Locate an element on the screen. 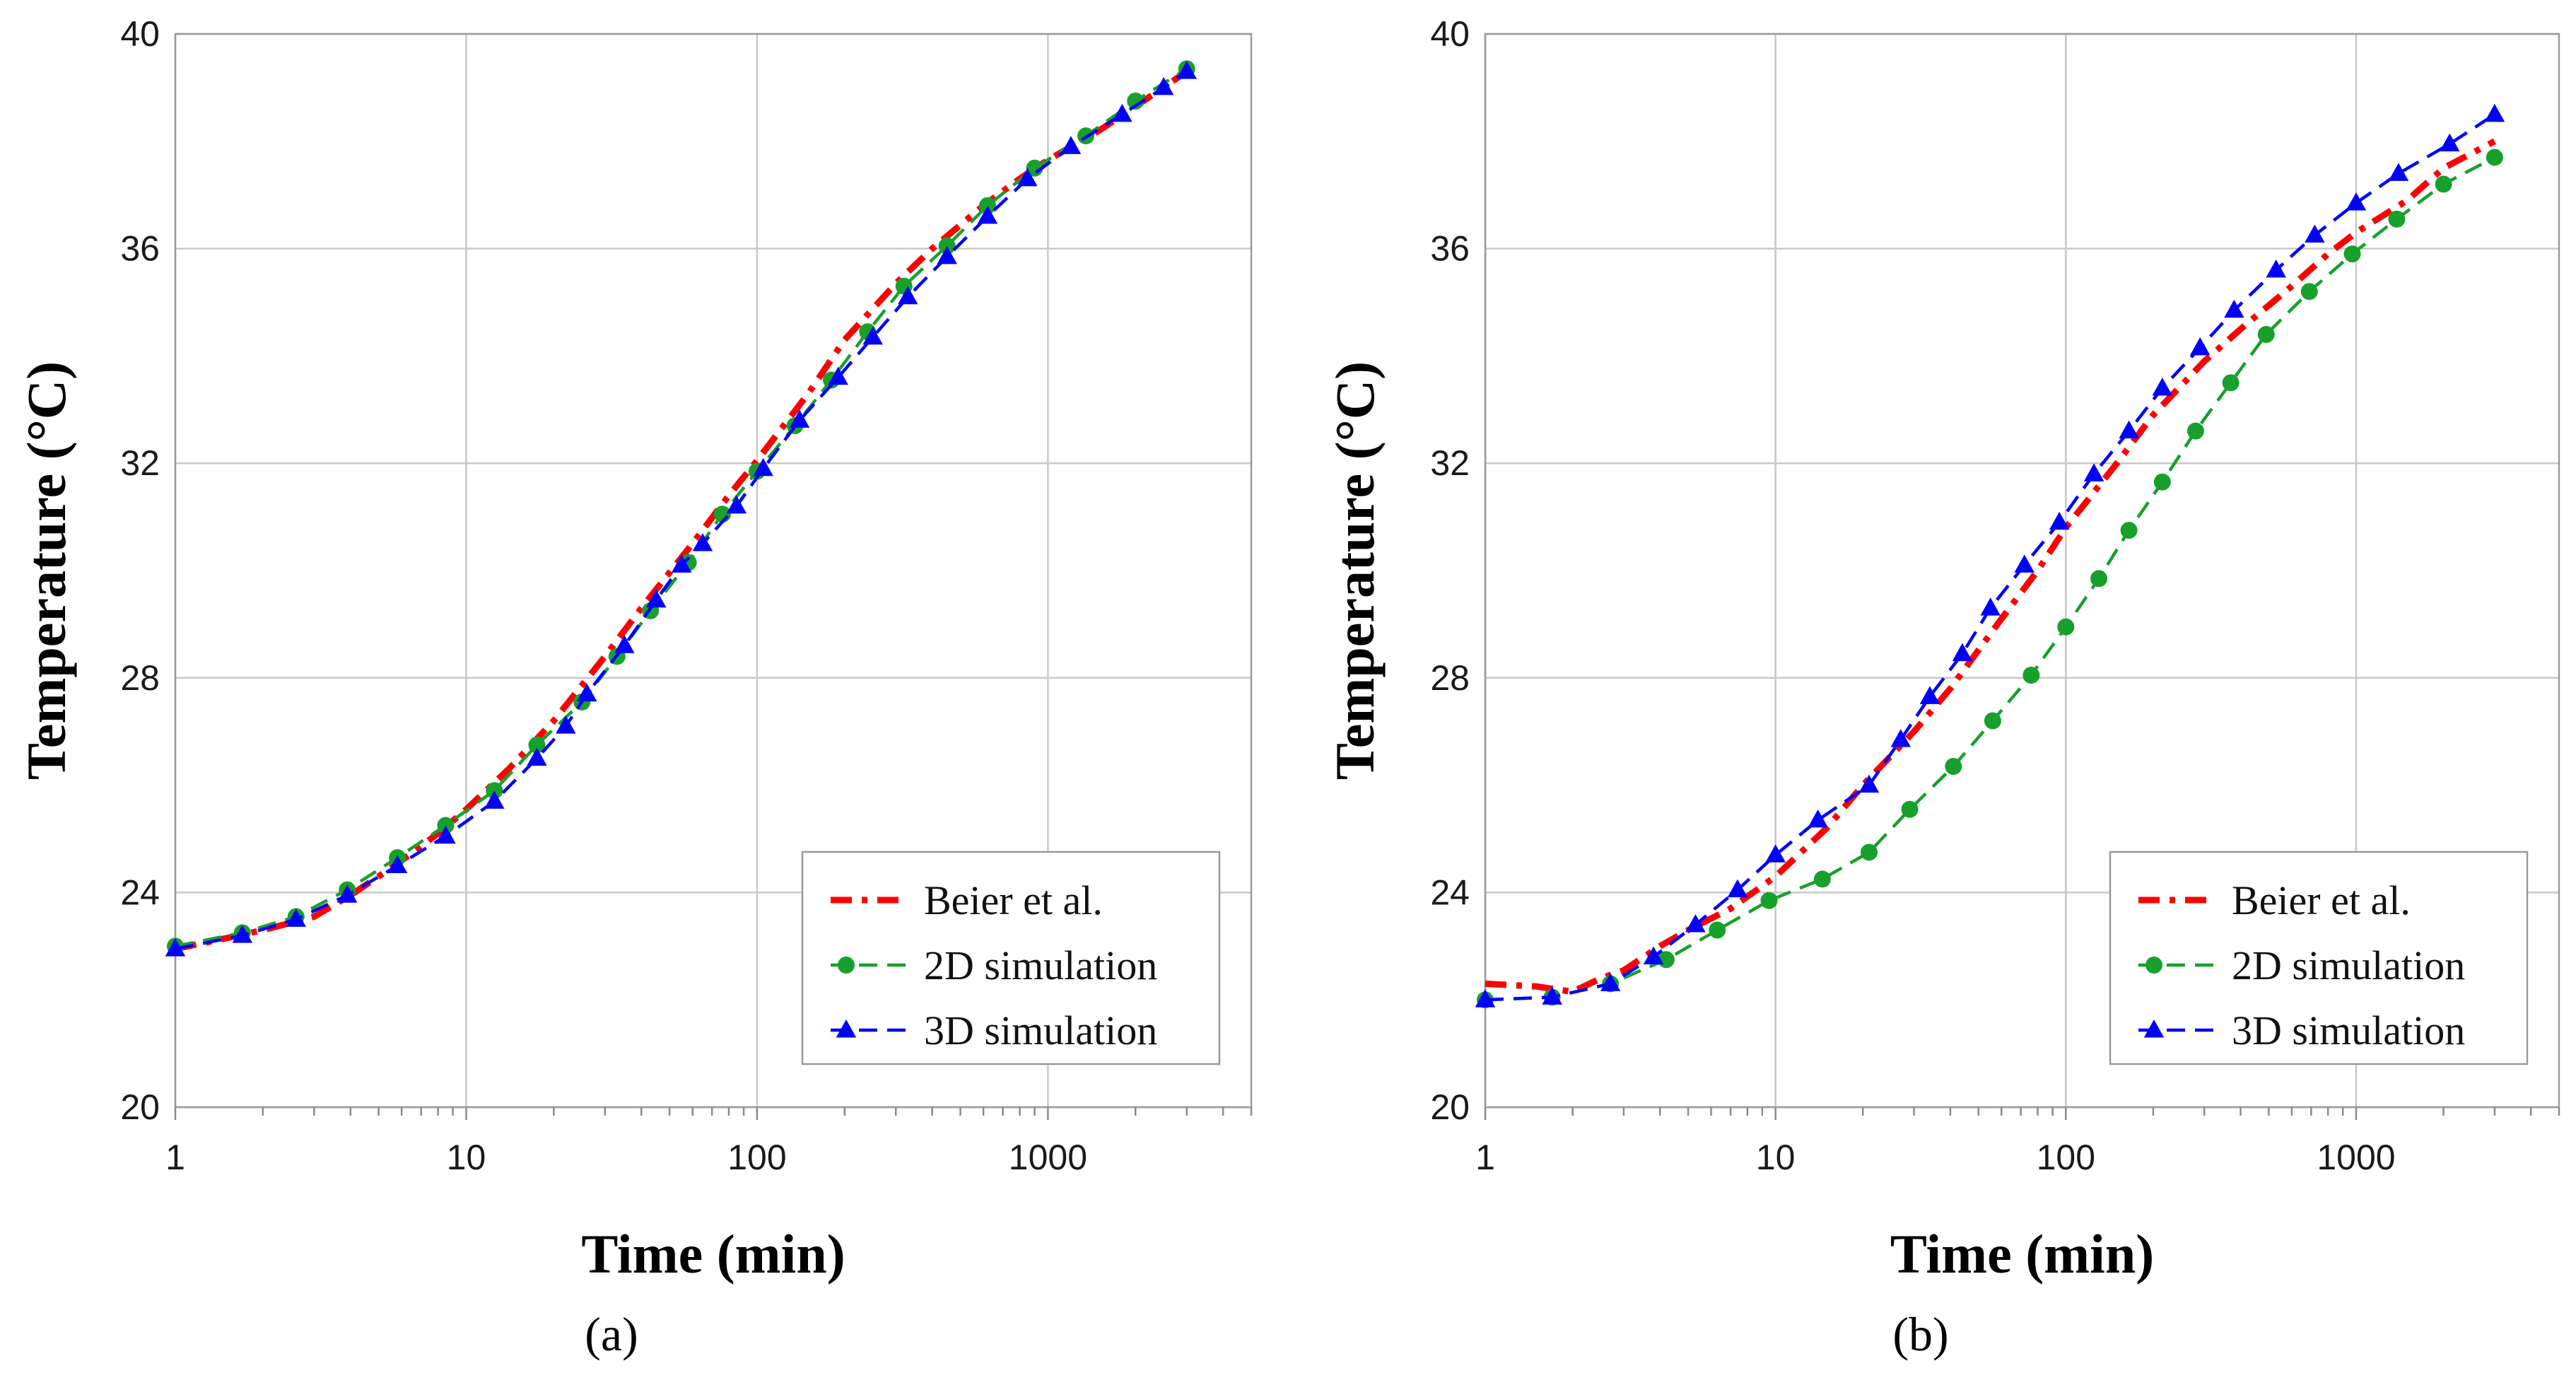 The width and height of the screenshot is (2576, 1373). y-axis-title: Temperature (°C) is located at coordinates (46, 570).